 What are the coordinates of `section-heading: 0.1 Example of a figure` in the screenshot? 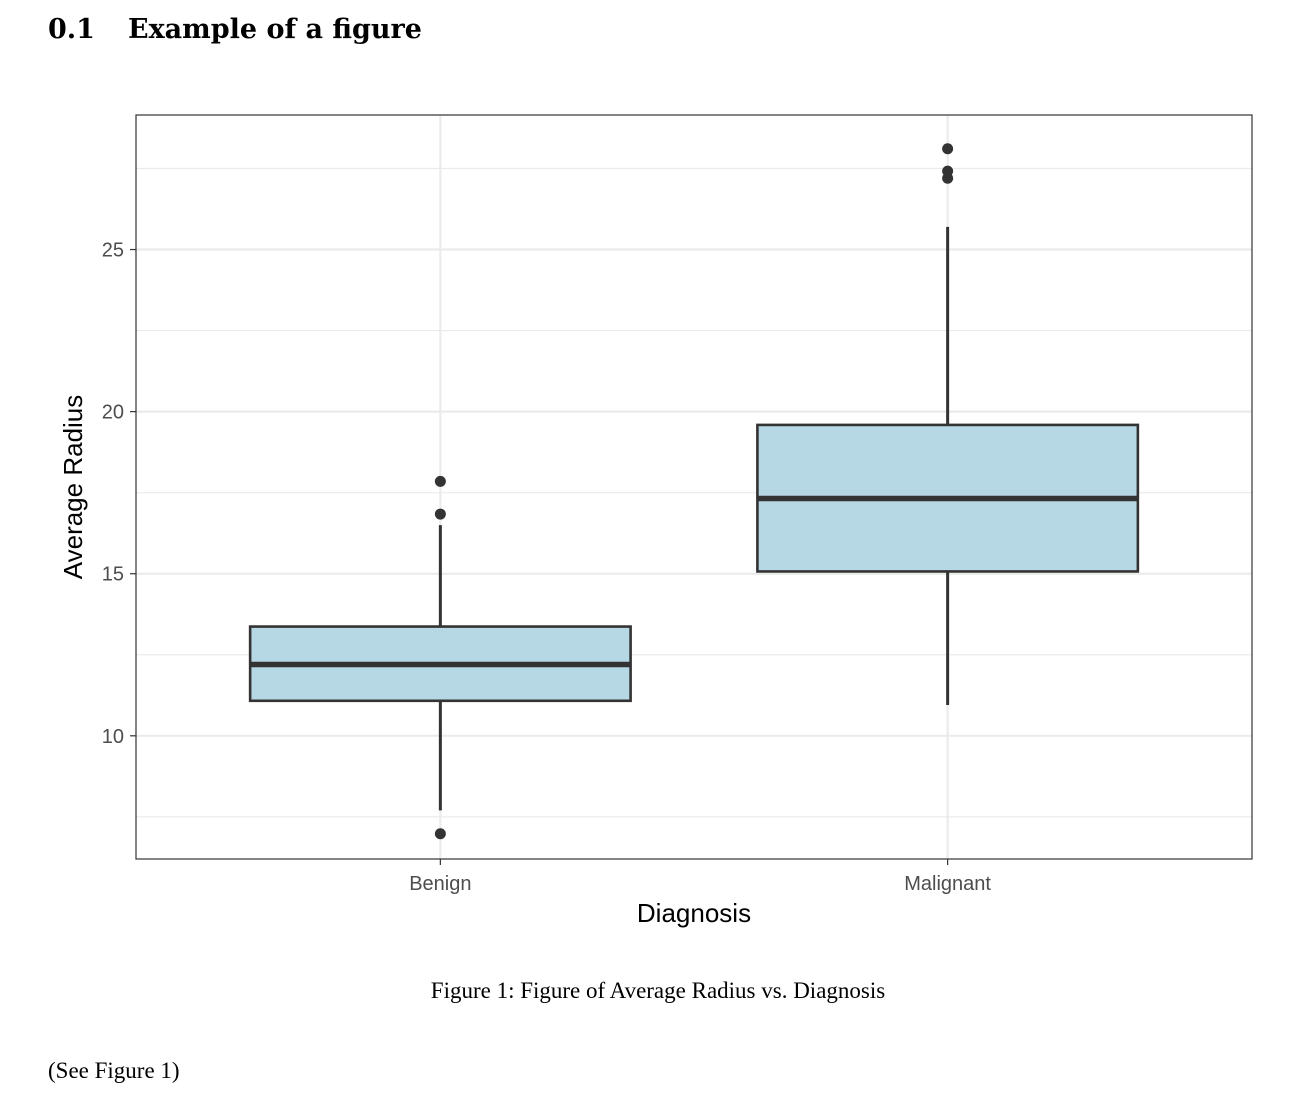 It's located at (235, 29).